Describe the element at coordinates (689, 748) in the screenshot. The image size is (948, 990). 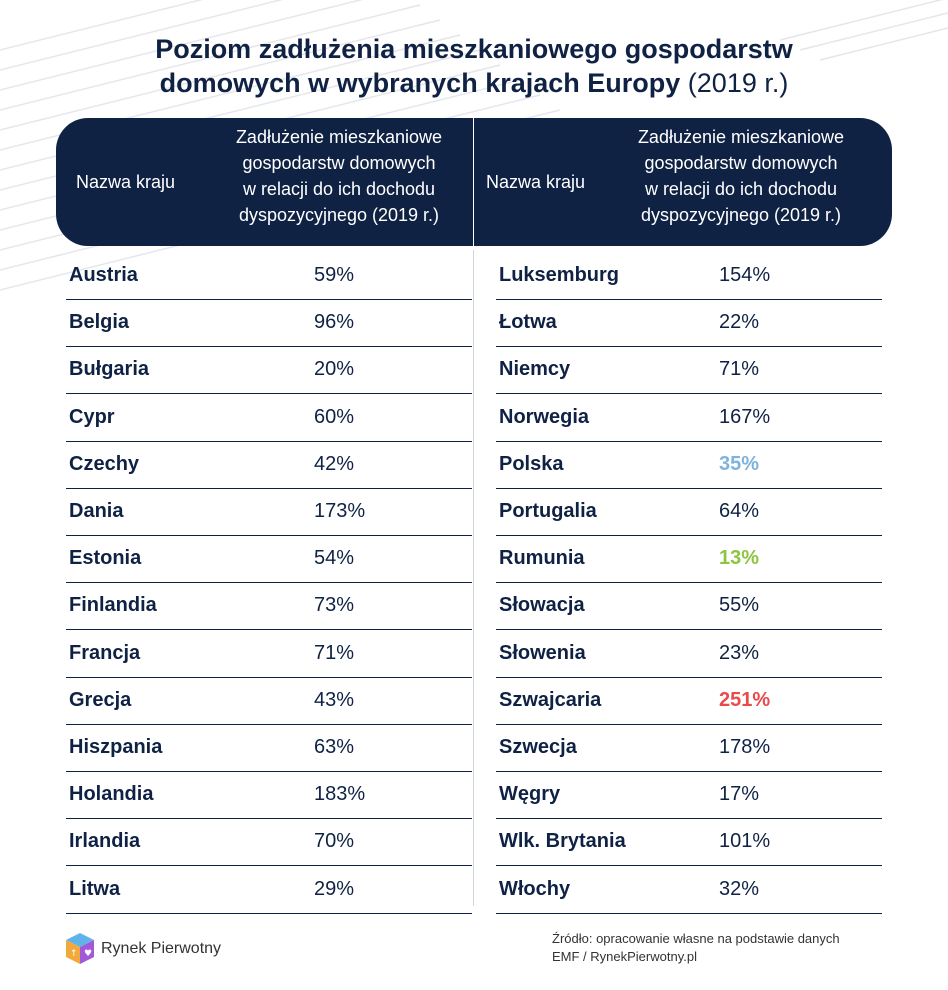
I see `table-row: Szwecja 178%` at that location.